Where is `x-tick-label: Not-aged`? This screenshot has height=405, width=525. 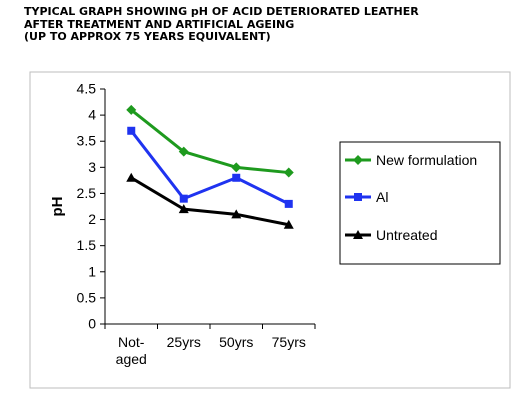
x-tick-label: Not-aged is located at coordinates (131, 350).